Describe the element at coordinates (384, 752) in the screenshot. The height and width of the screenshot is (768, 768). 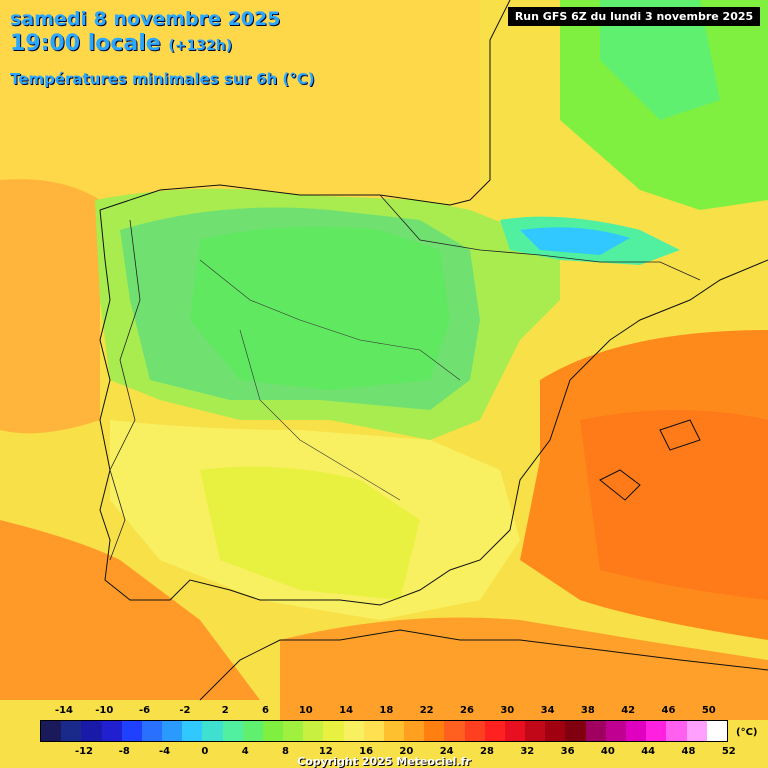
I see `legend-labels-bottom: -12 -8 -4 0 4 8 12 16 20 24 28 32 36 40 44 48 52` at that location.